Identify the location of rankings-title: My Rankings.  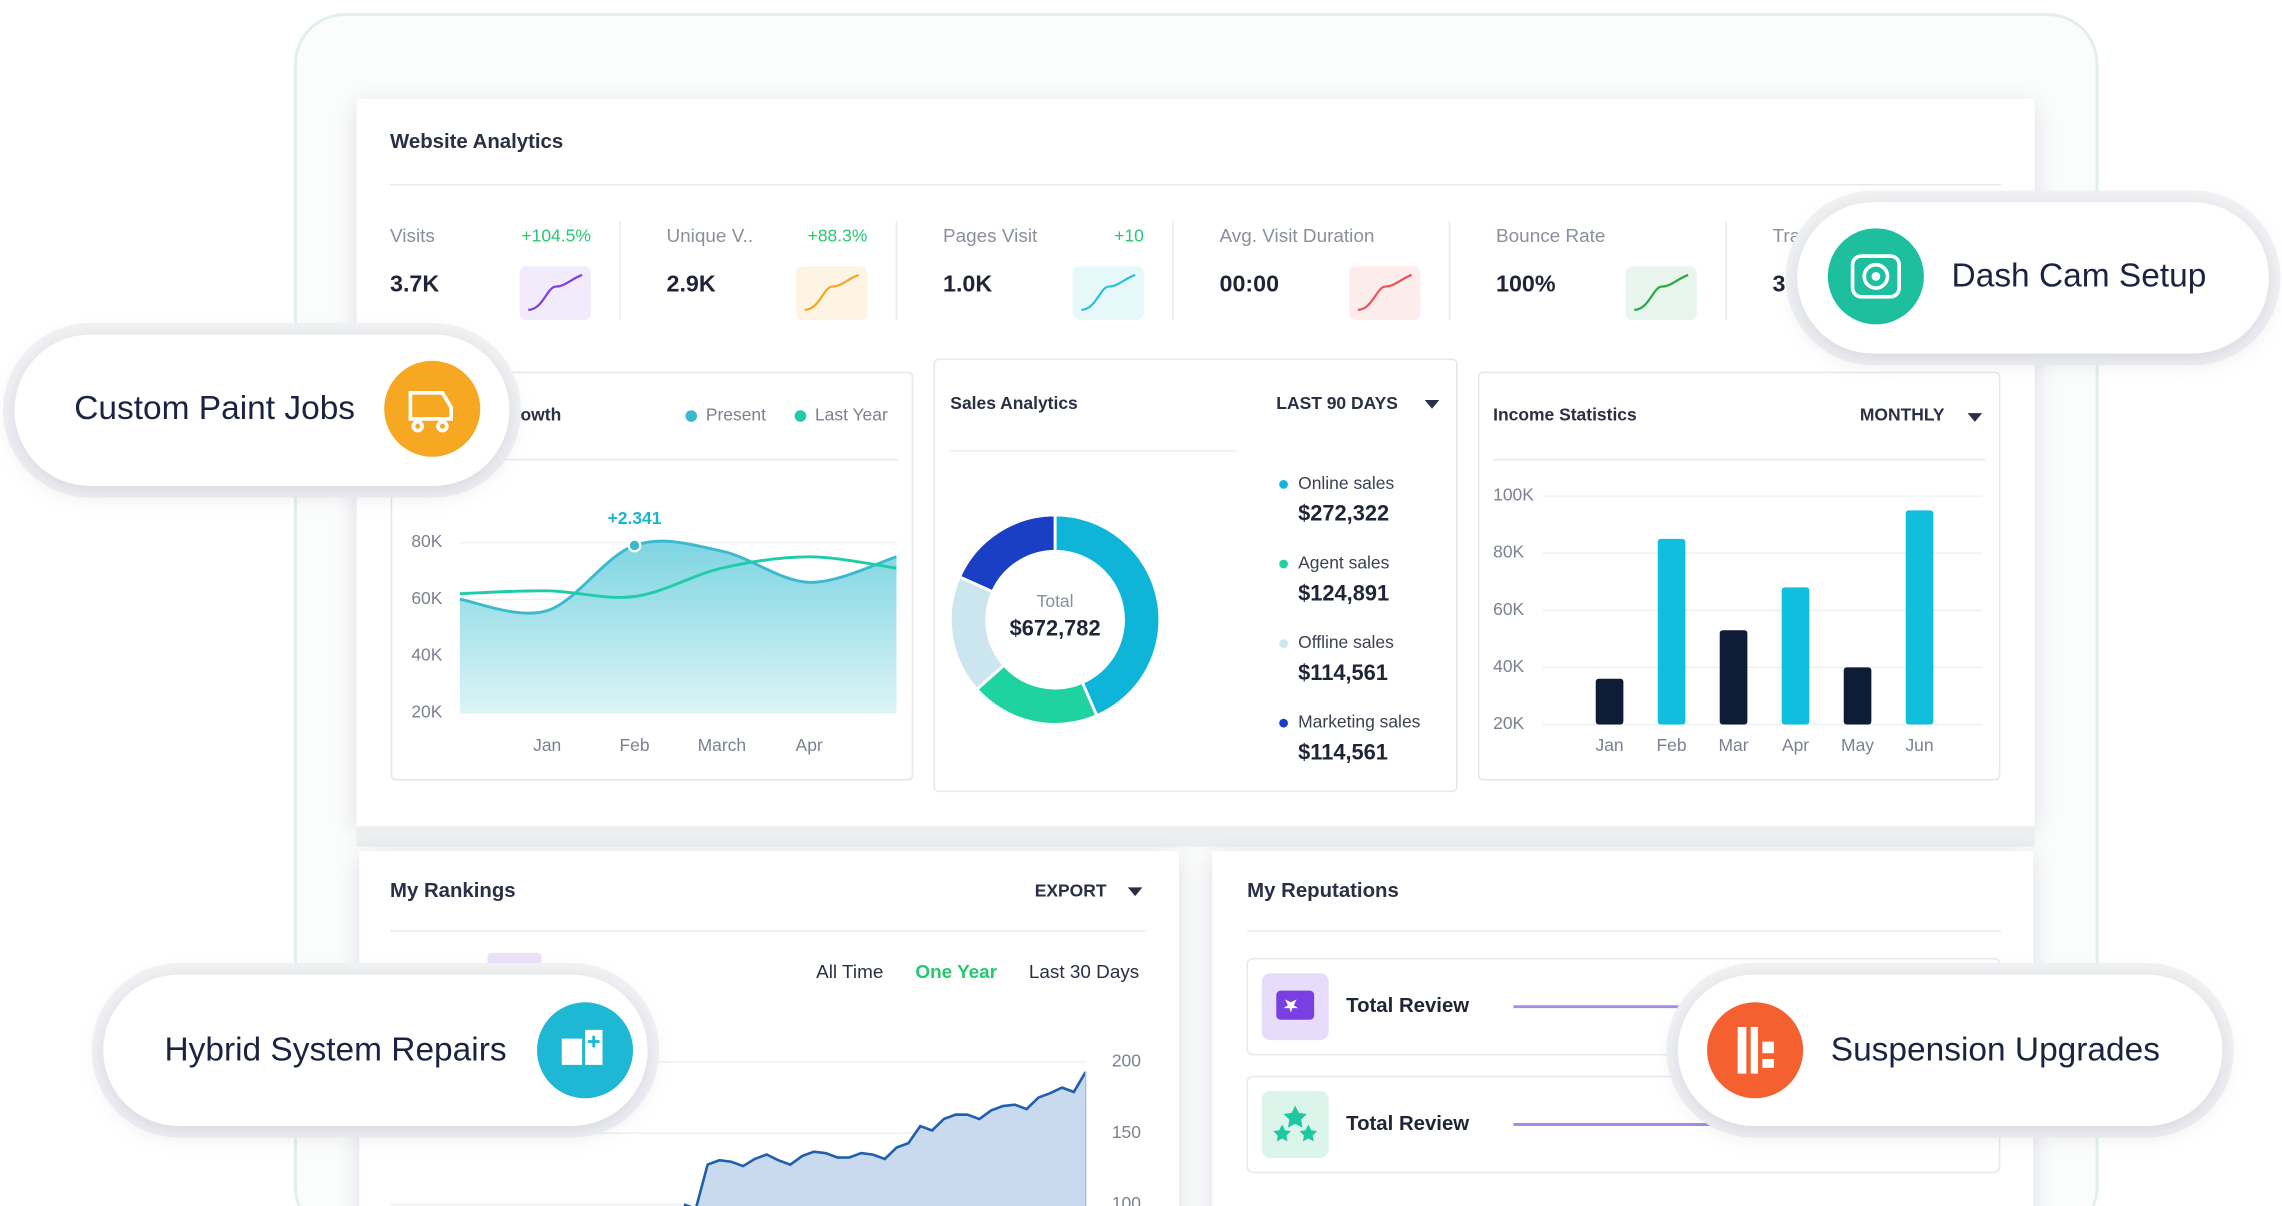
(453, 891).